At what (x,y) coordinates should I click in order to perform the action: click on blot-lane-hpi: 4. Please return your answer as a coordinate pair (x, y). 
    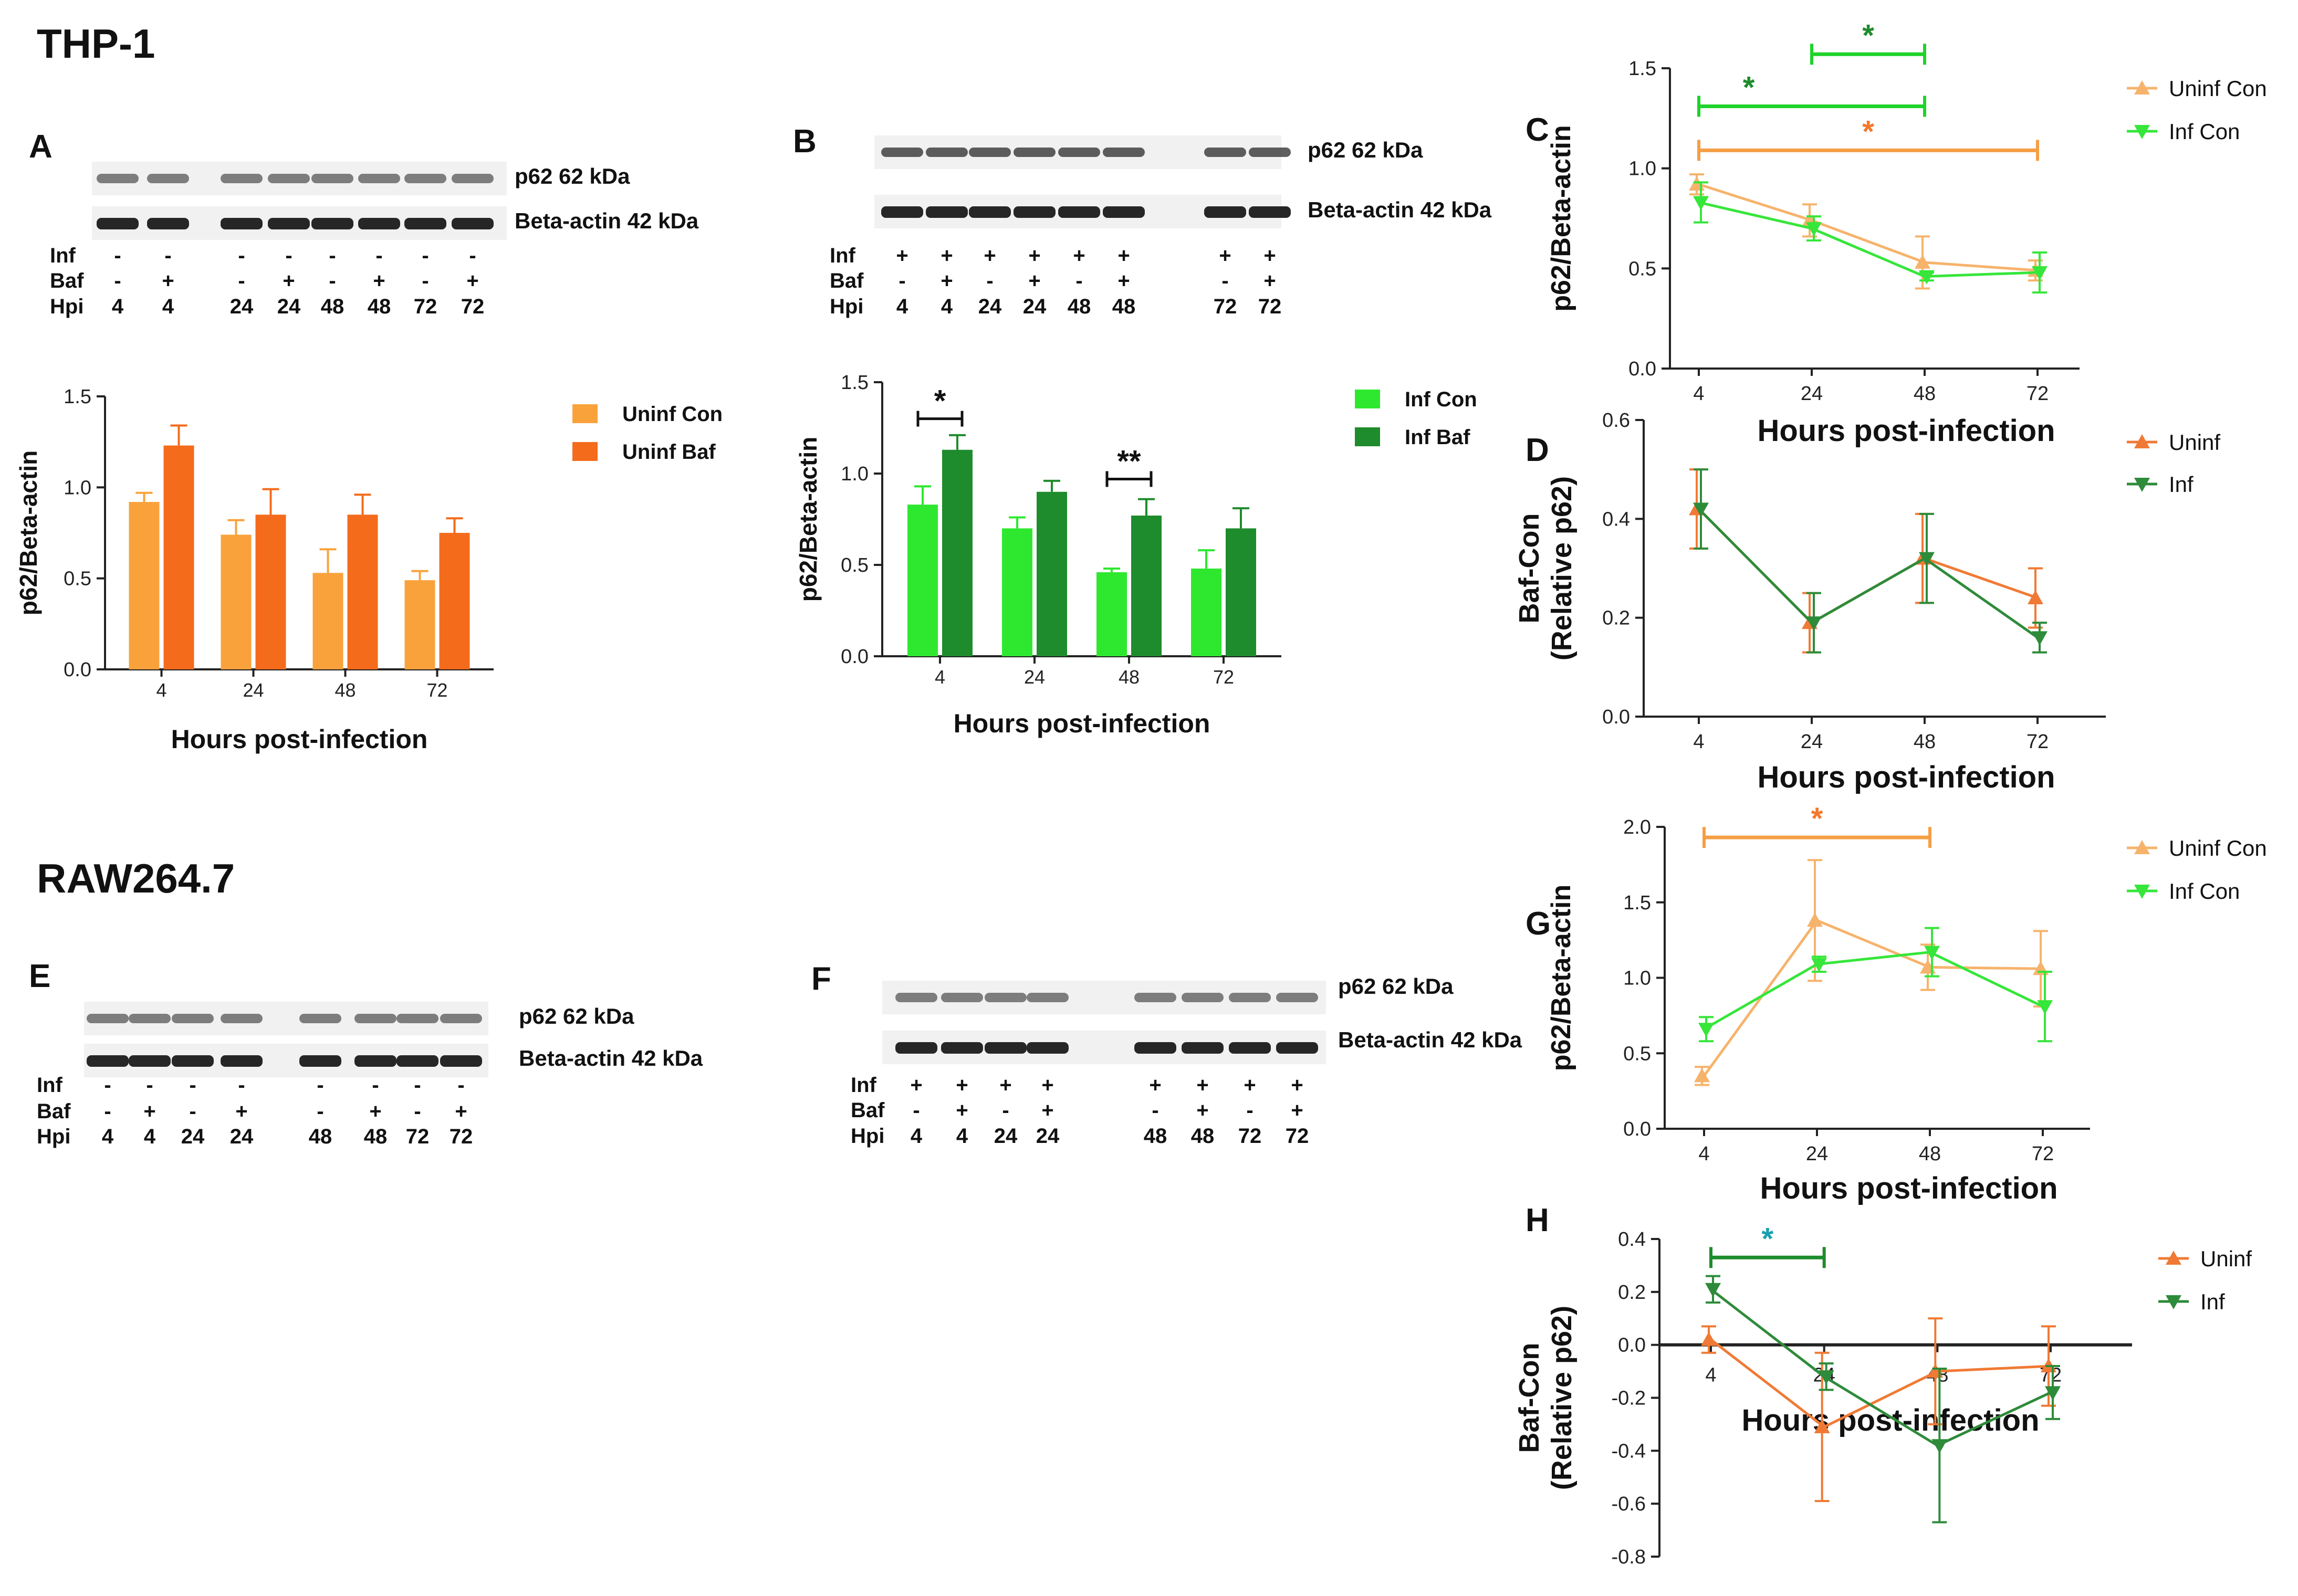
    Looking at the image, I should click on (902, 306).